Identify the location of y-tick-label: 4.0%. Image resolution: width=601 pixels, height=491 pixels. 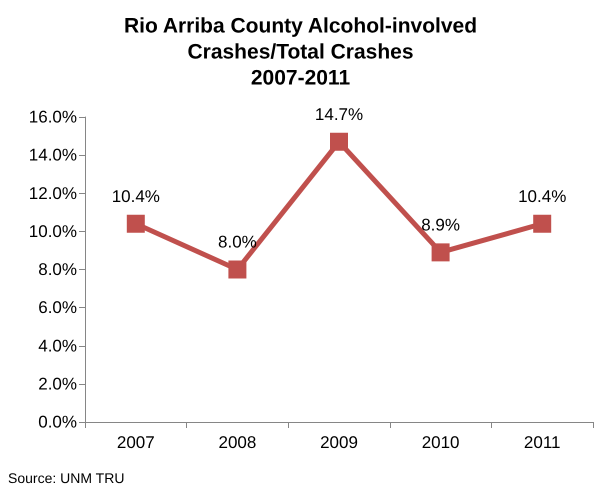
(57, 346).